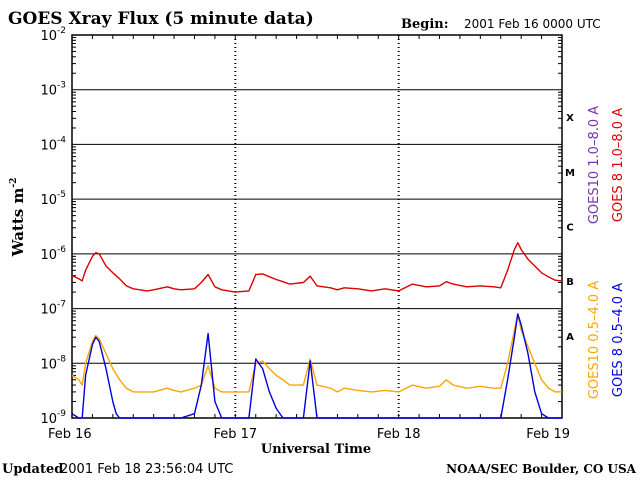 Image resolution: width=640 pixels, height=480 pixels. I want to click on y-tick-label: 10⁻⁵, so click(53, 199).